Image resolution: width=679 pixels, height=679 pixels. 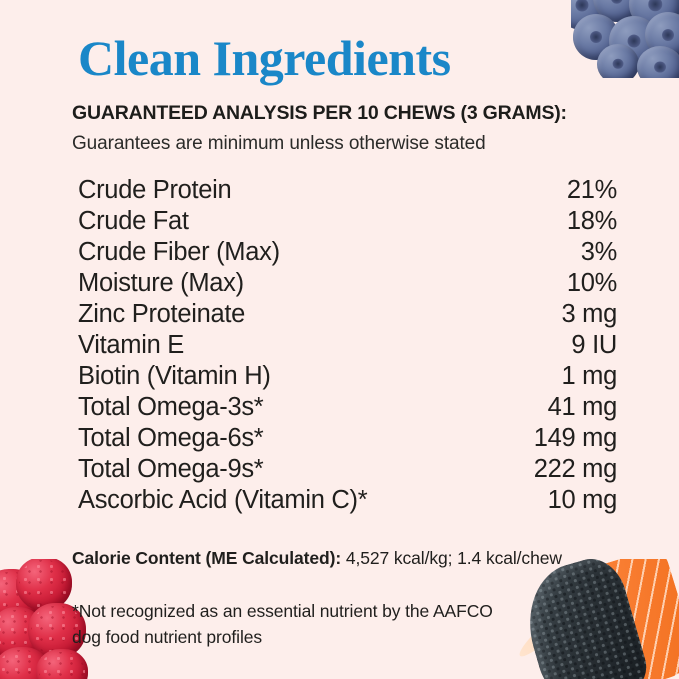 I want to click on nutrient-name: Moisture (Max), so click(x=161, y=283).